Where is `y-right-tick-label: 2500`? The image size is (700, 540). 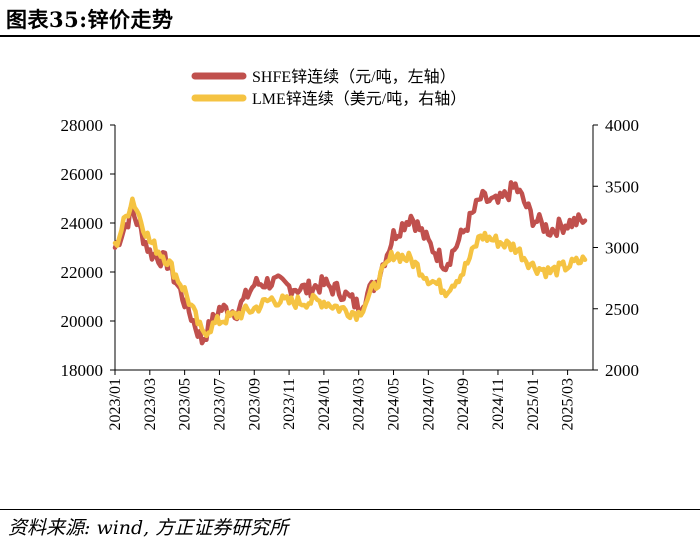
y-right-tick-label: 2500 is located at coordinates (622, 309).